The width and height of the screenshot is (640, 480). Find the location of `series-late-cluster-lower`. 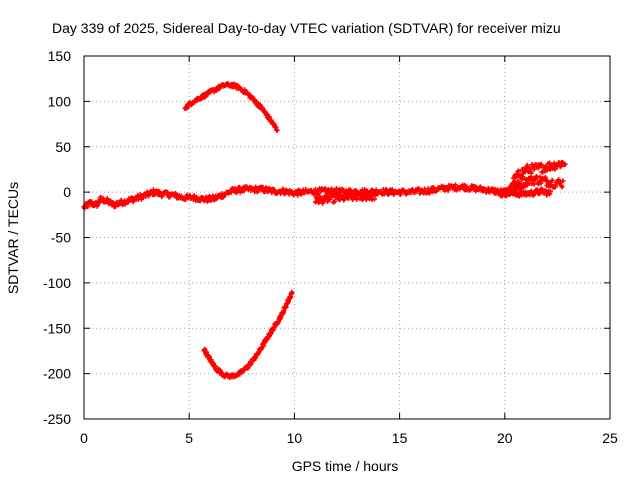

series-late-cluster-lower is located at coordinates (525, 192).